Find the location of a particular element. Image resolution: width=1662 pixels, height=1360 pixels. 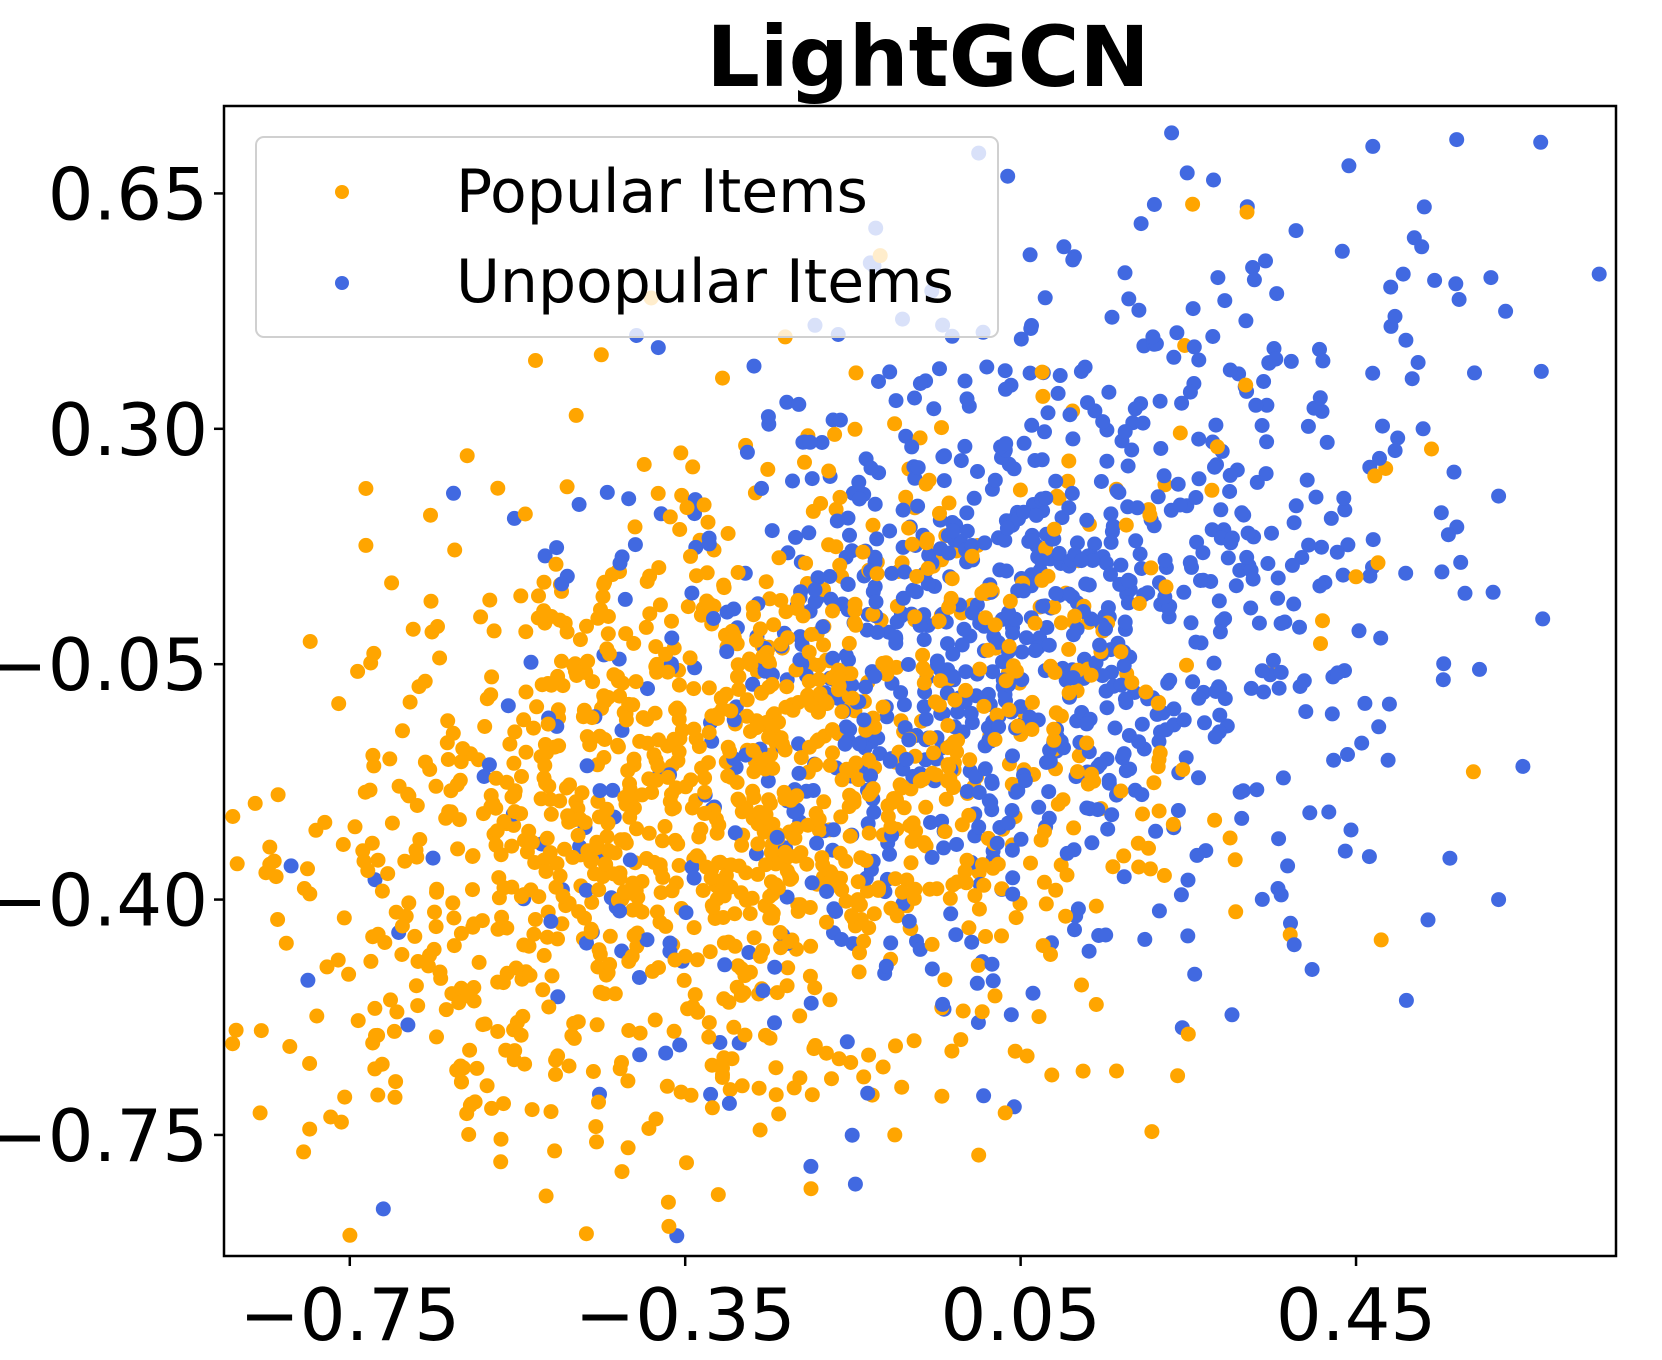

legend-label-unpopular: Unpopular Items is located at coordinates (705, 282).